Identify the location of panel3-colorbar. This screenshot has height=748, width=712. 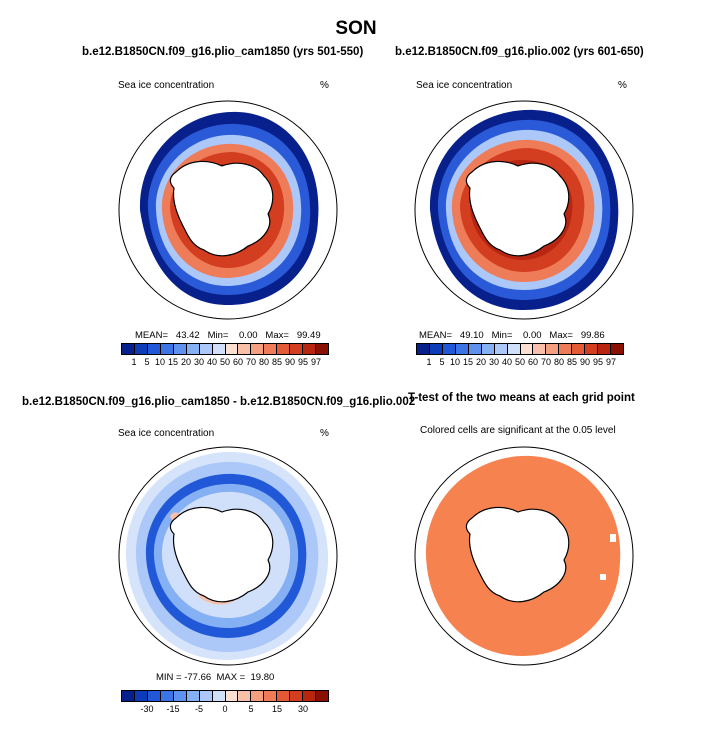
(225, 696).